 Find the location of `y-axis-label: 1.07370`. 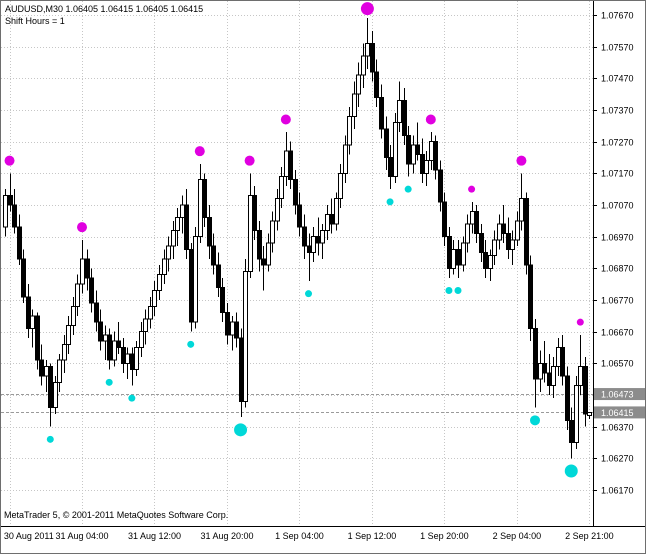

y-axis-label: 1.07370 is located at coordinates (617, 111).